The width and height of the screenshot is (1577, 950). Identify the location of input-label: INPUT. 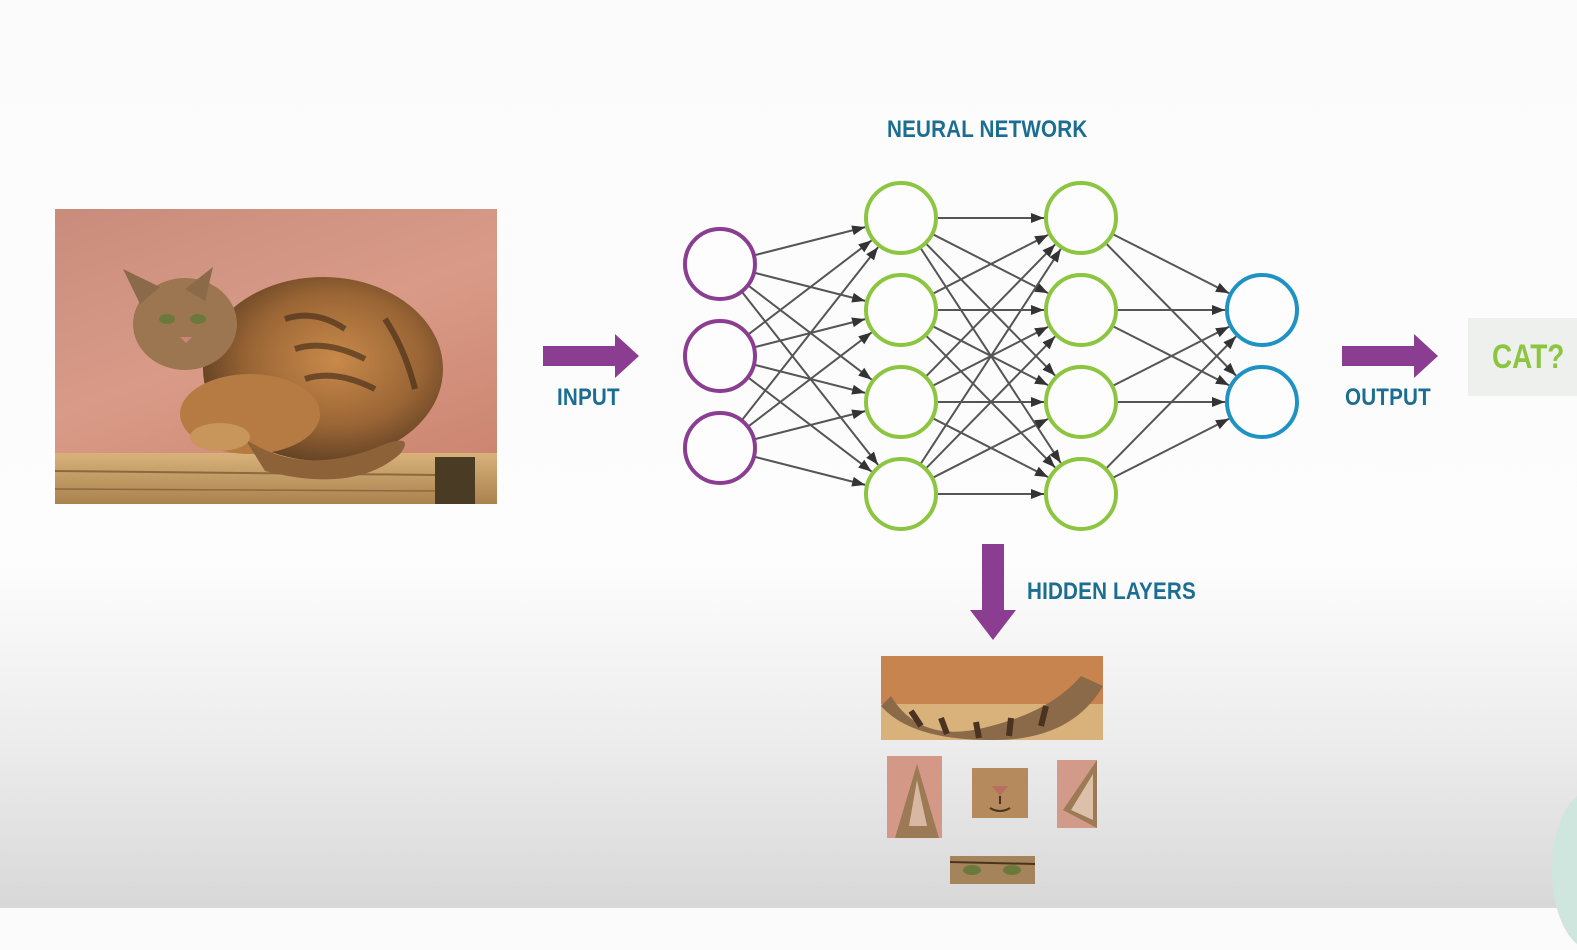
(588, 397).